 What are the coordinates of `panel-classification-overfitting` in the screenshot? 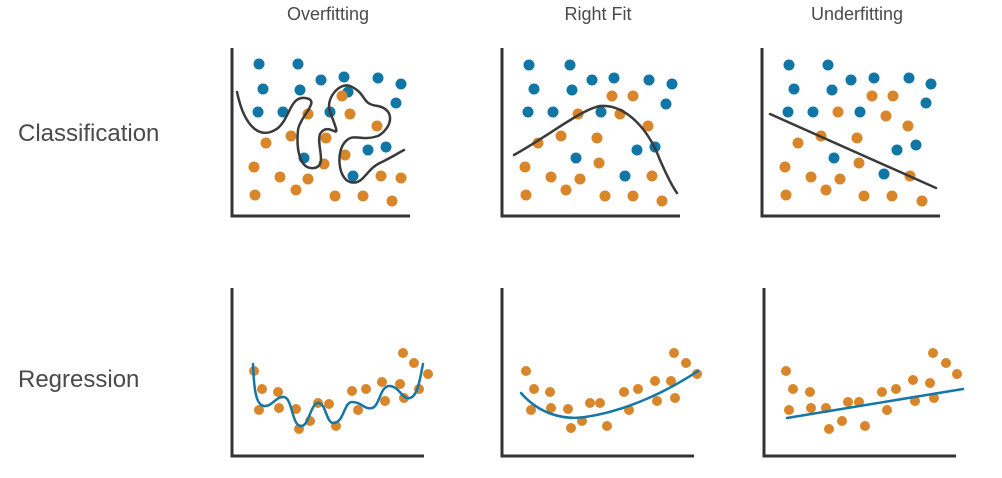 It's located at (320, 133).